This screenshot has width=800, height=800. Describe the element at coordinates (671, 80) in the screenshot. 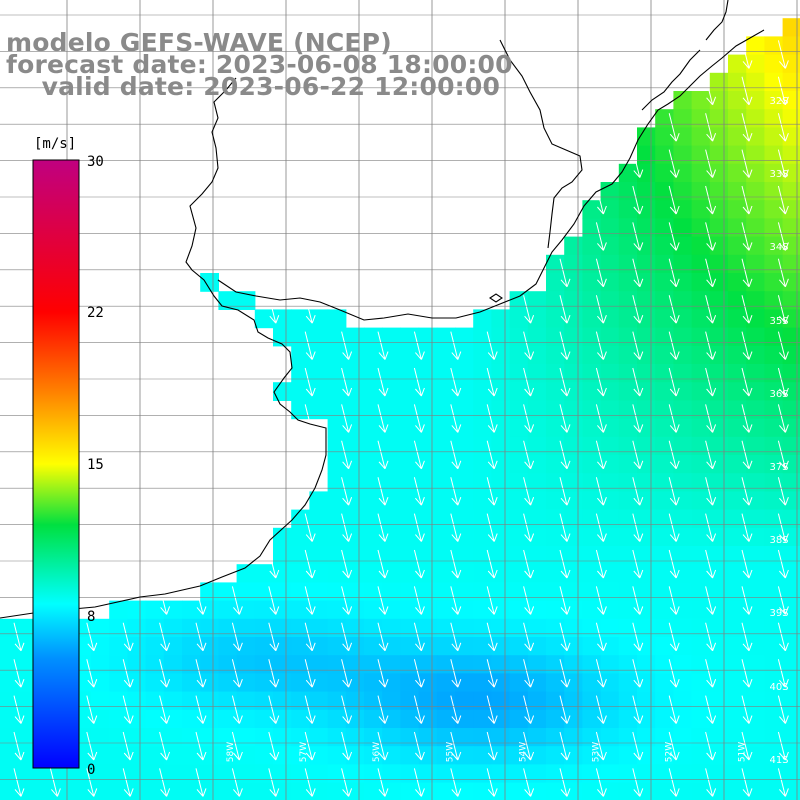

I see `lagoa-mirim` at that location.